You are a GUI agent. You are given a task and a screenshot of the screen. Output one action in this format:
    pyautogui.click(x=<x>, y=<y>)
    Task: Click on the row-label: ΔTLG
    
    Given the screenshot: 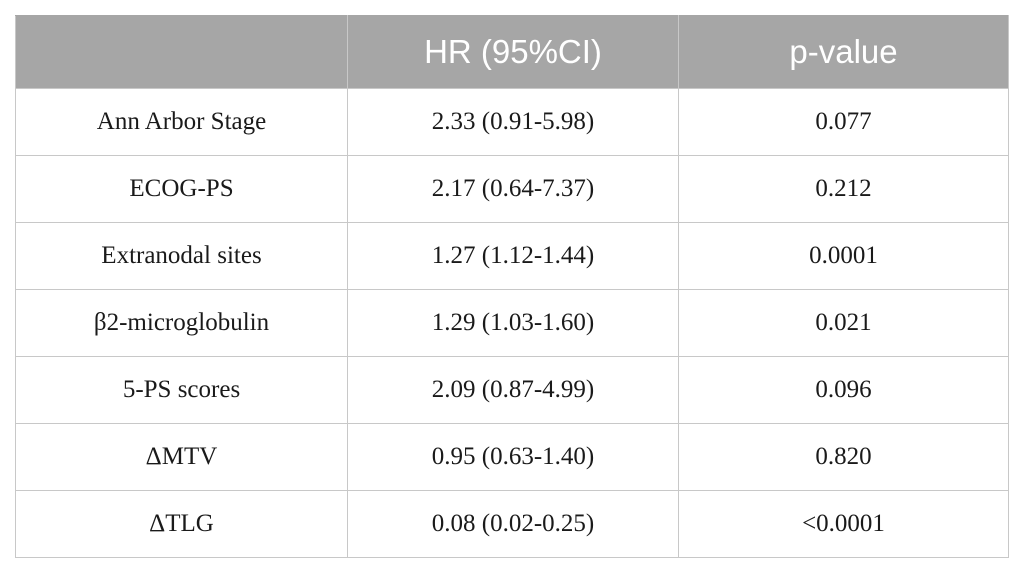 What is the action you would take?
    pyautogui.click(x=181, y=524)
    